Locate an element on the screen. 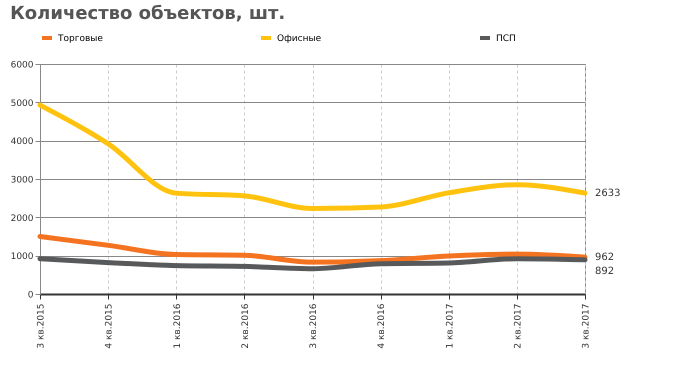 This screenshot has width=700, height=370. y-tick-label: 5000 is located at coordinates (22, 103).